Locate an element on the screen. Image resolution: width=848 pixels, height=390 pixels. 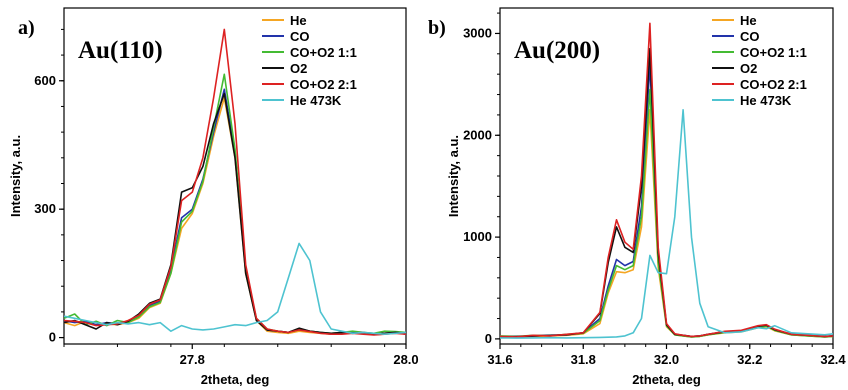
series-line-he-473k is located at coordinates (235, 289).